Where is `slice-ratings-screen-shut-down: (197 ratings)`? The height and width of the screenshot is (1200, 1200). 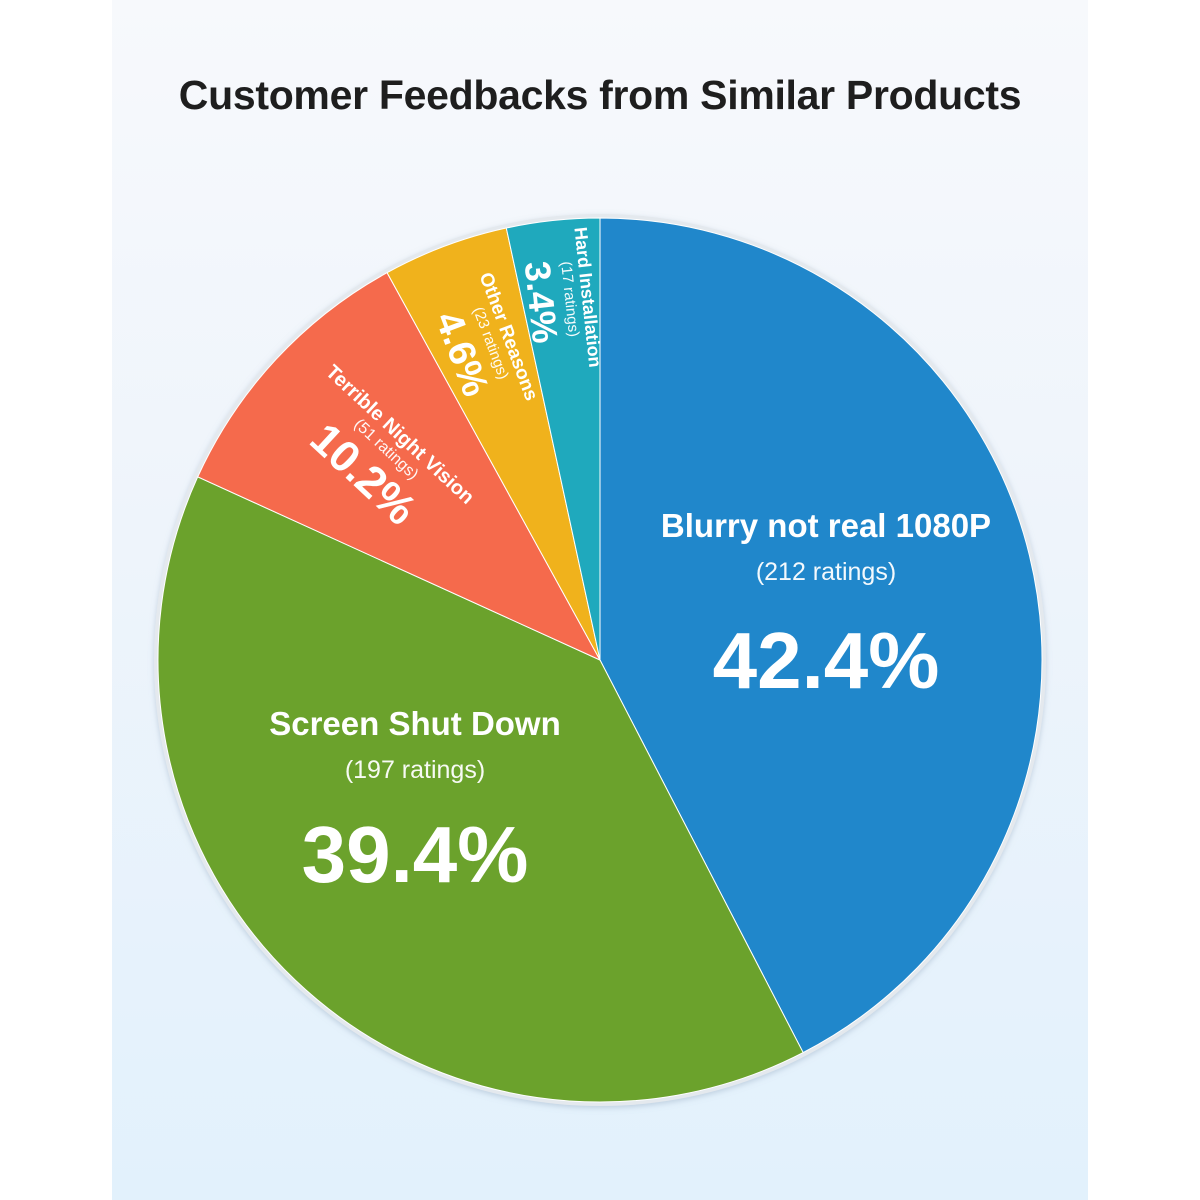
slice-ratings-screen-shut-down: (197 ratings) is located at coordinates (415, 770).